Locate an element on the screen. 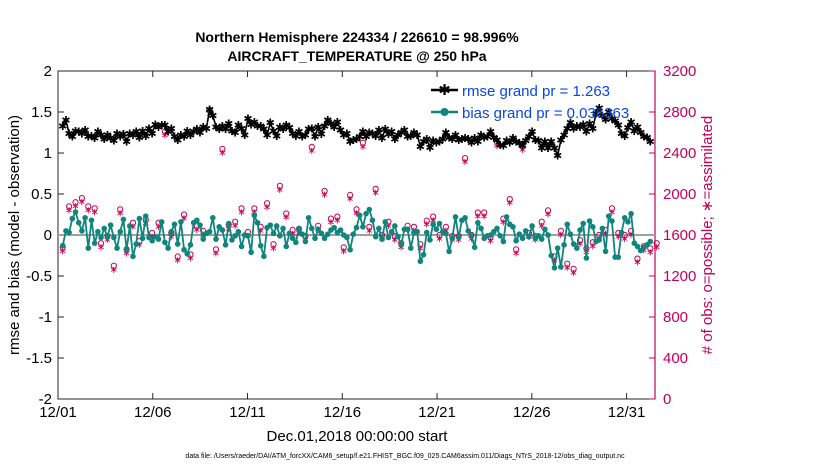  x-tick-label: 12/21 is located at coordinates (437, 412).